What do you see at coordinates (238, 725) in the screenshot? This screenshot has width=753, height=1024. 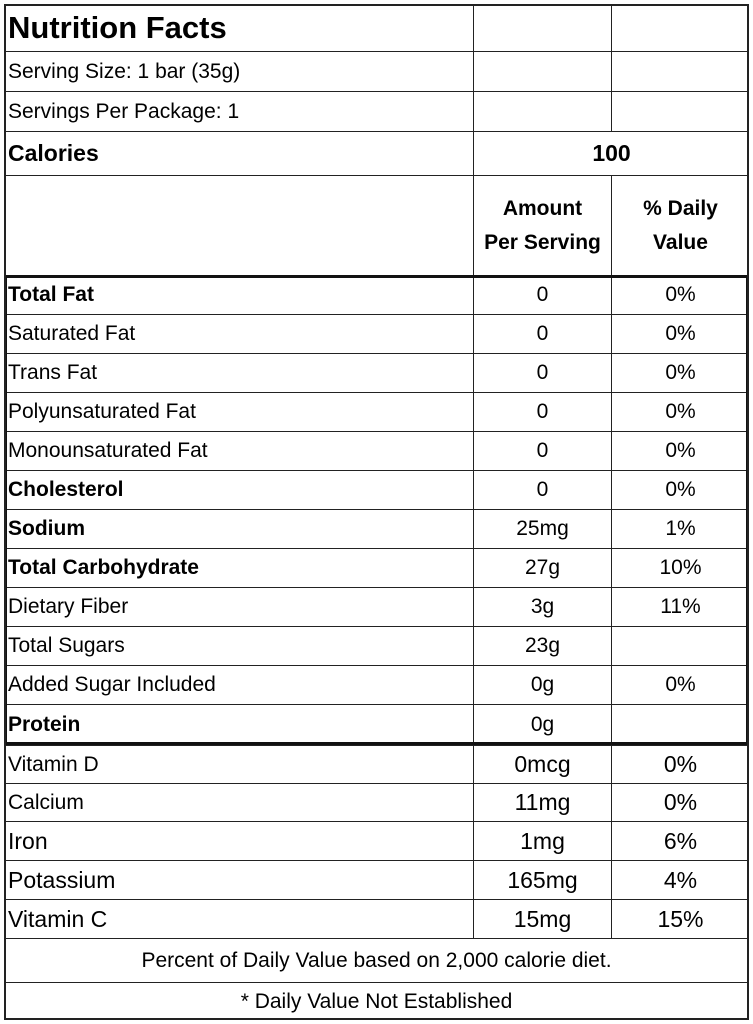 I see `nutrient-name-cell: Protein` at bounding box center [238, 725].